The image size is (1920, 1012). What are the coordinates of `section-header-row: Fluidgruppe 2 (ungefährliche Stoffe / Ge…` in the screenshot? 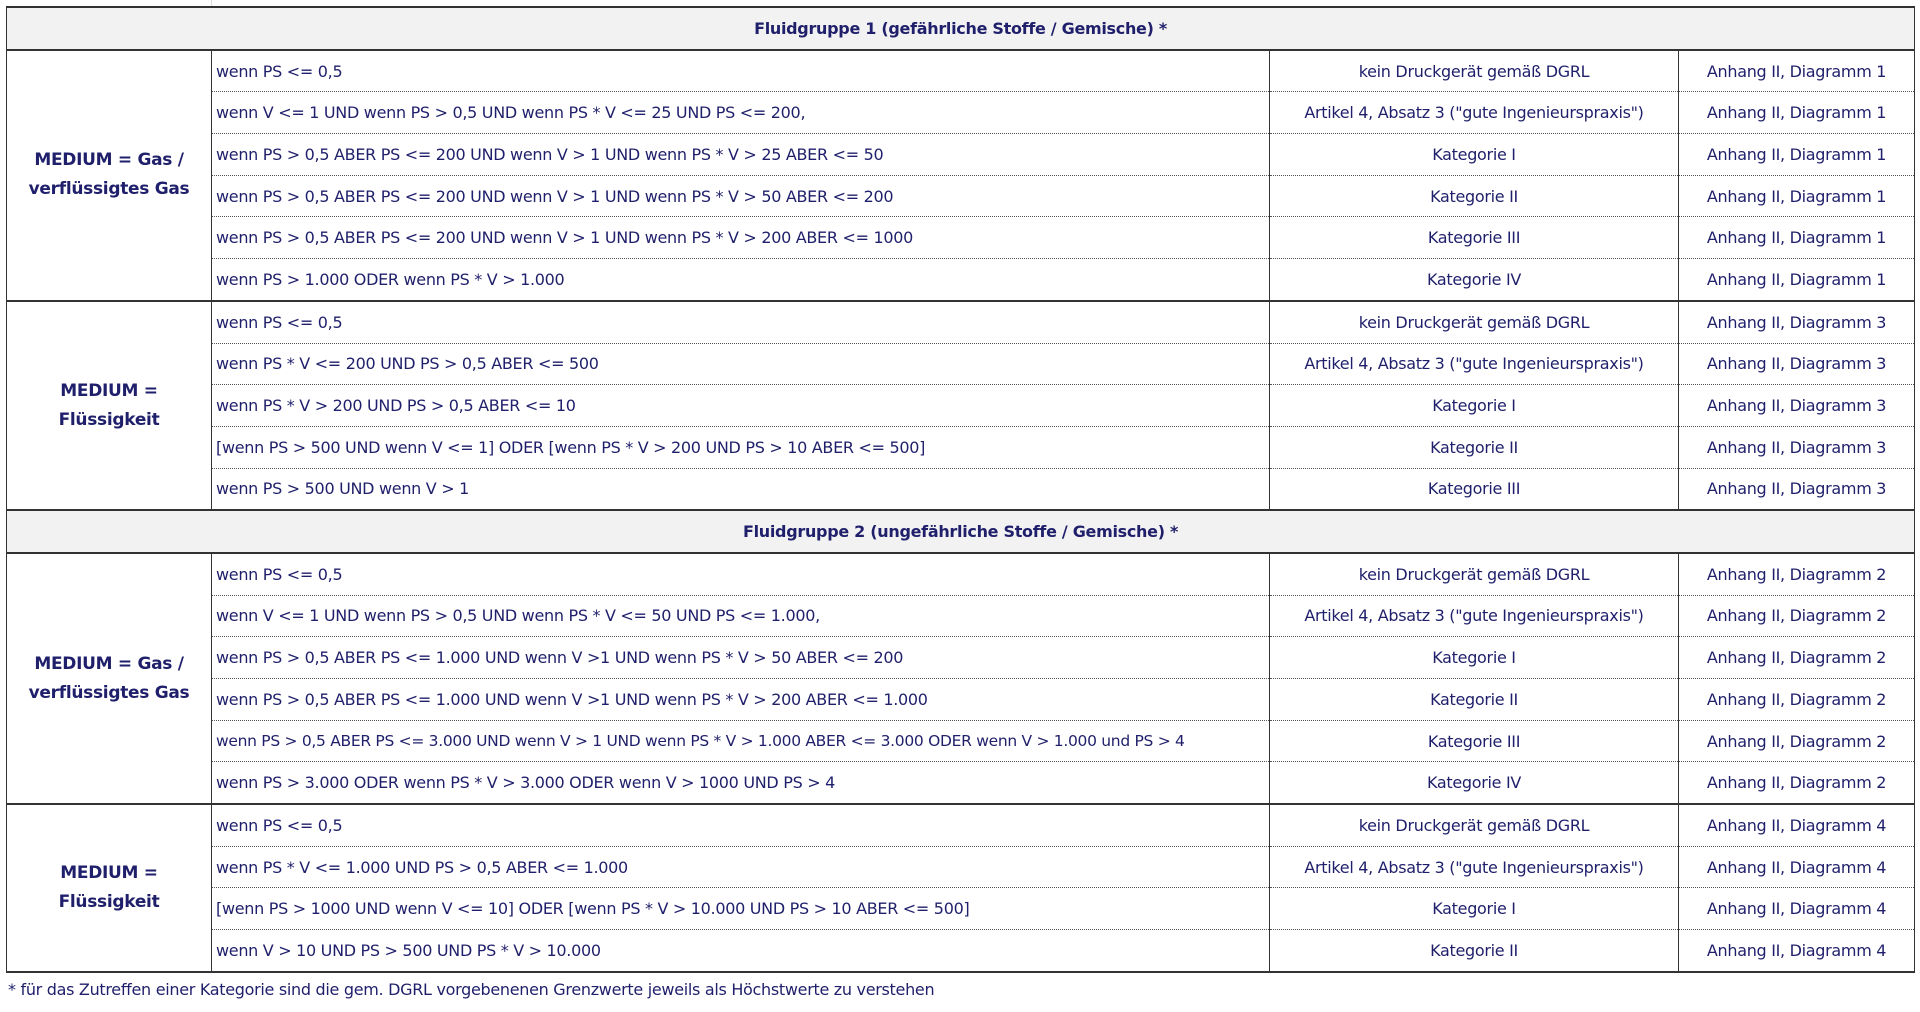 It's located at (960, 531).